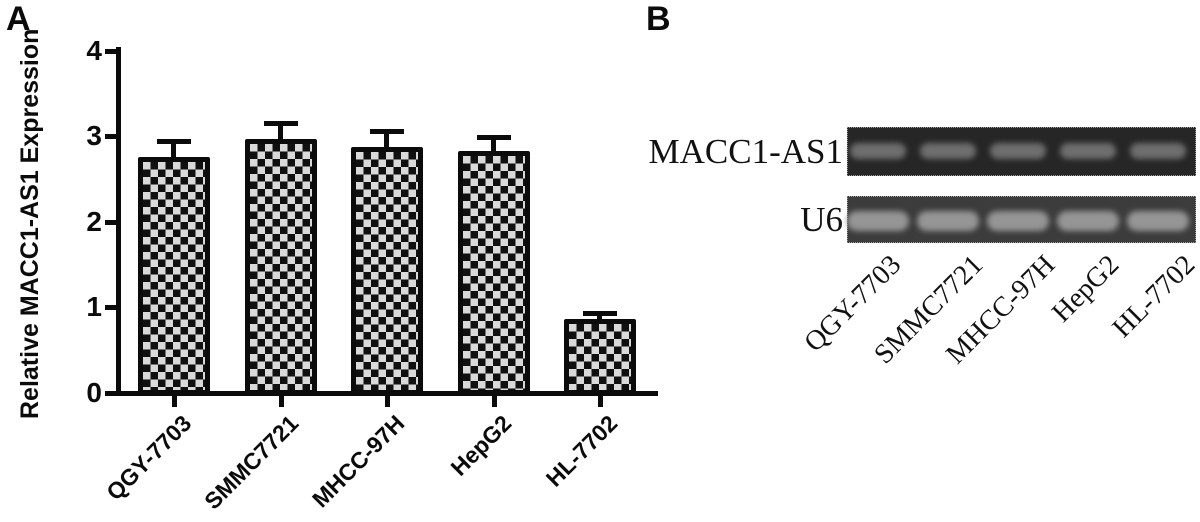 The width and height of the screenshot is (1200, 522). Describe the element at coordinates (94, 136) in the screenshot. I see `y-tick-label: 3` at that location.